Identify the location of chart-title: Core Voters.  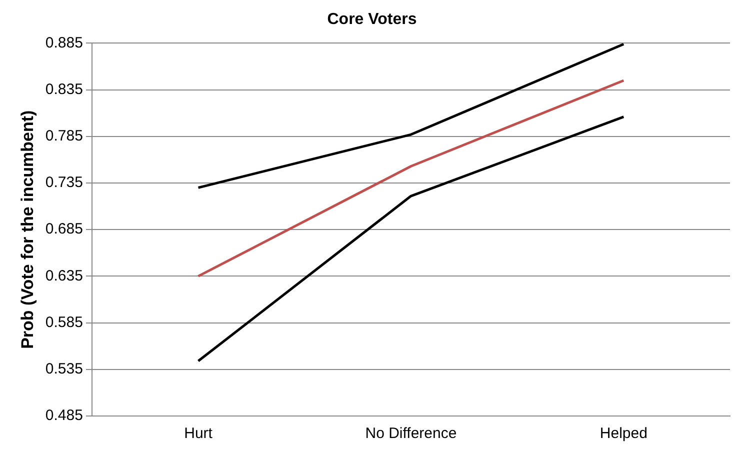
(372, 19).